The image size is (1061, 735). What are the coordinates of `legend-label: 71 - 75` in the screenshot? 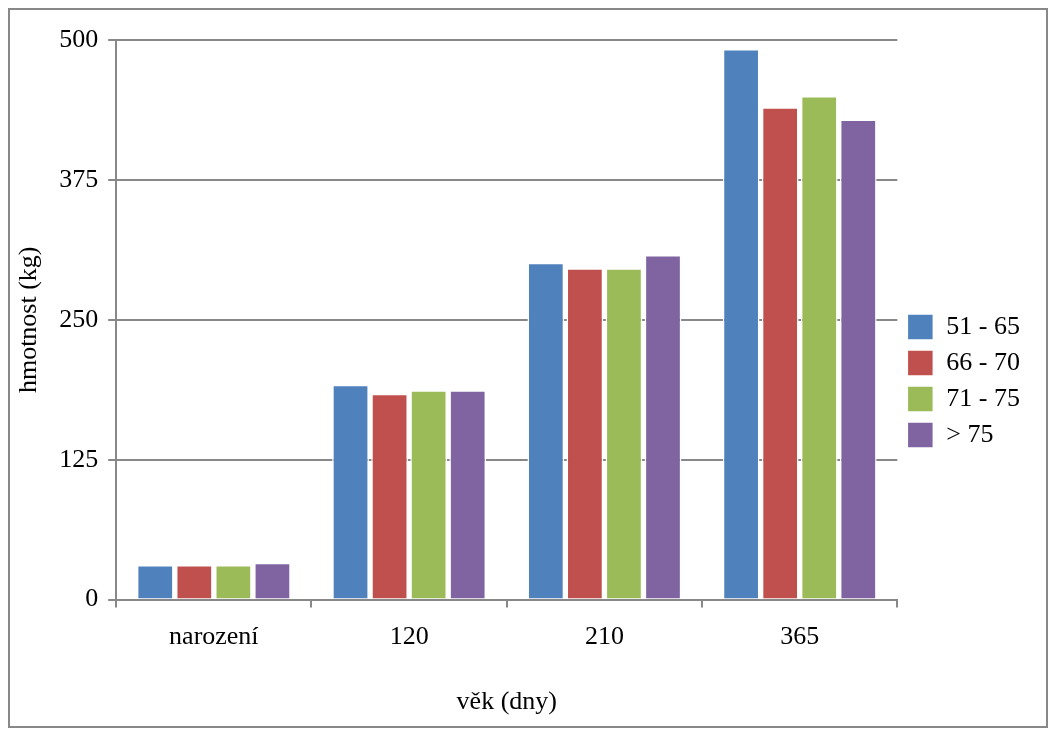 It's located at (983, 397).